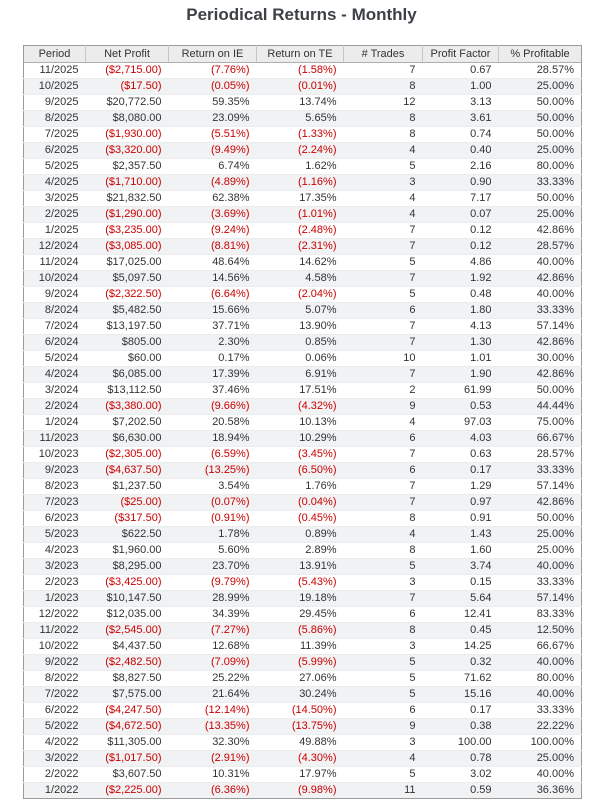  What do you see at coordinates (540, 166) in the screenshot?
I see `cell-pct-profitable: 80.00%` at bounding box center [540, 166].